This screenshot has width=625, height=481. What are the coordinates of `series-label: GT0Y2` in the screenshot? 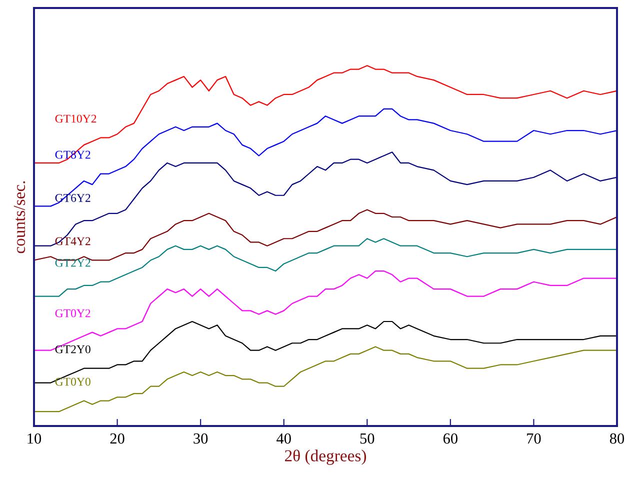 It's located at (72, 313).